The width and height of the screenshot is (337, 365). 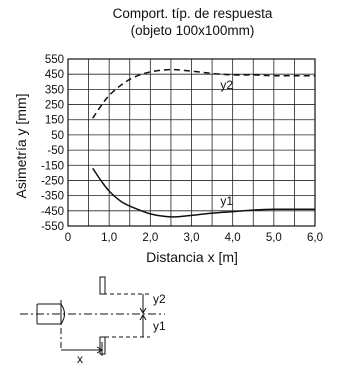 What do you see at coordinates (52, 197) in the screenshot?
I see `y-tick-label: -350` at bounding box center [52, 197].